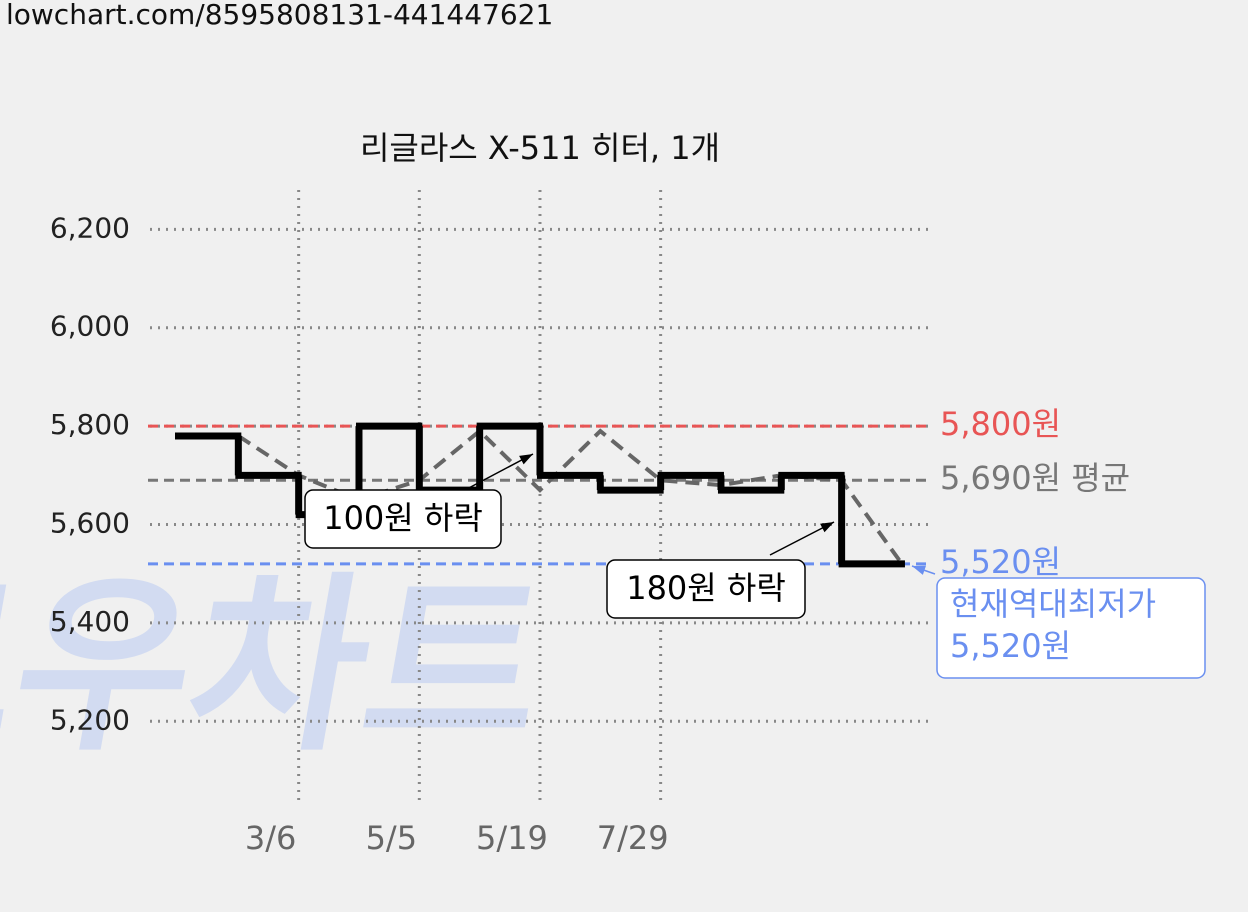 The width and height of the screenshot is (1248, 912). I want to click on annotation-text: 180원 하락, so click(706, 588).